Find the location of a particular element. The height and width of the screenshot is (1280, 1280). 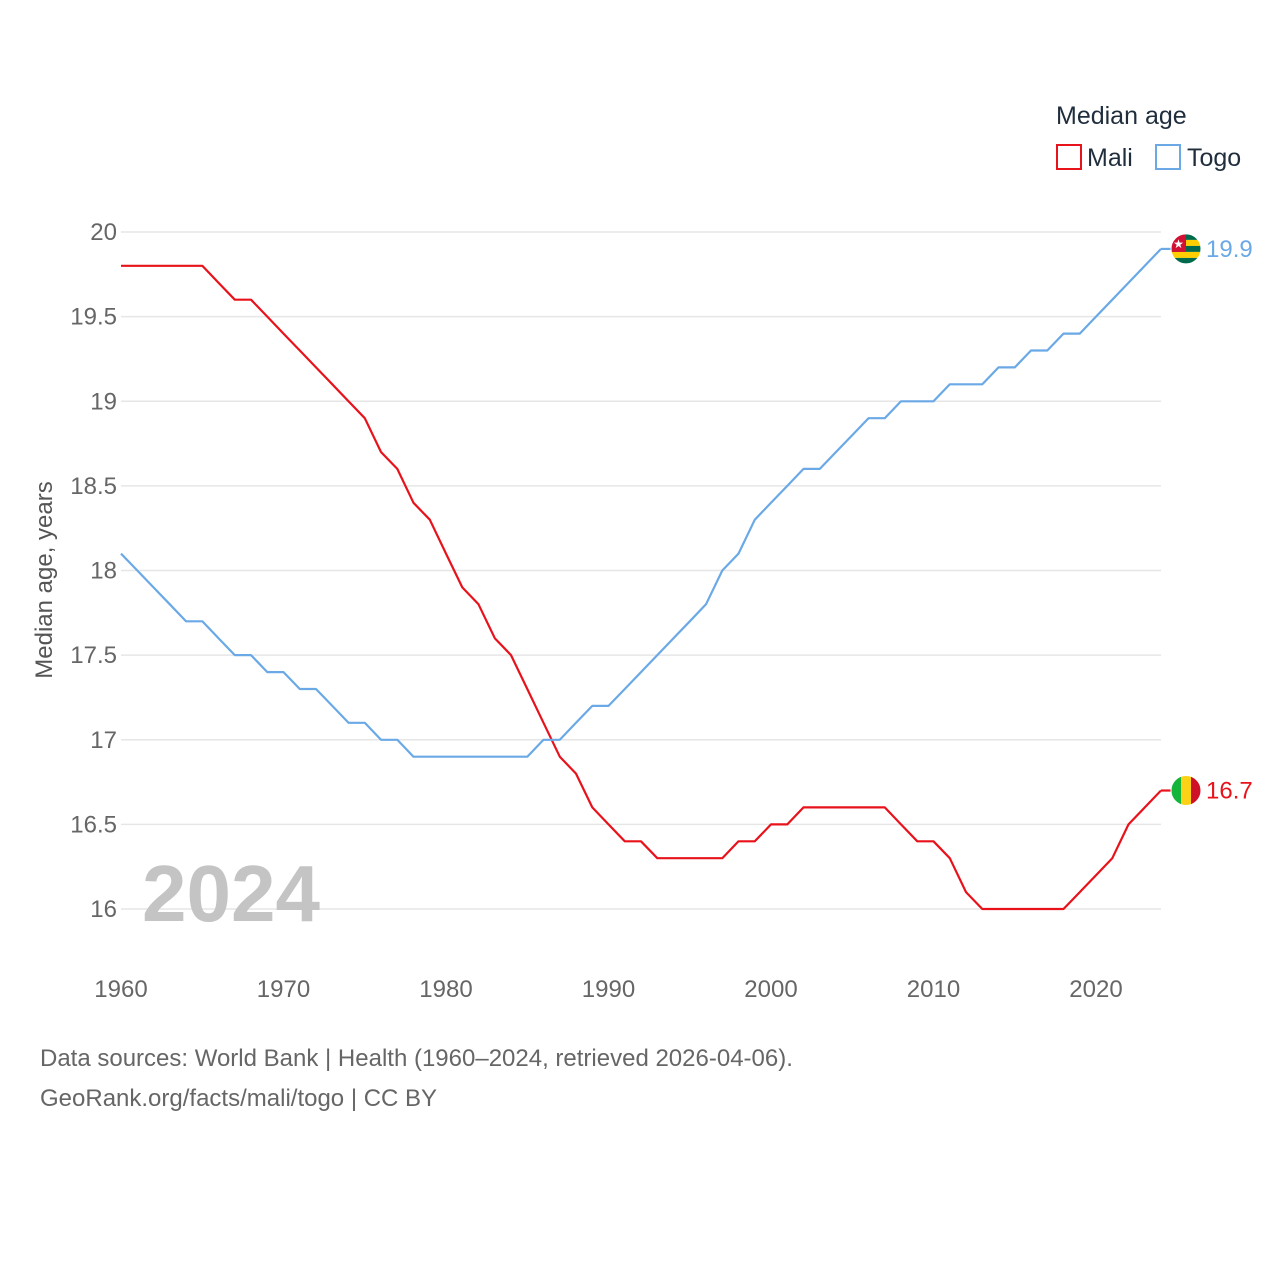

y-tick-label: 18.5 is located at coordinates (93, 486).